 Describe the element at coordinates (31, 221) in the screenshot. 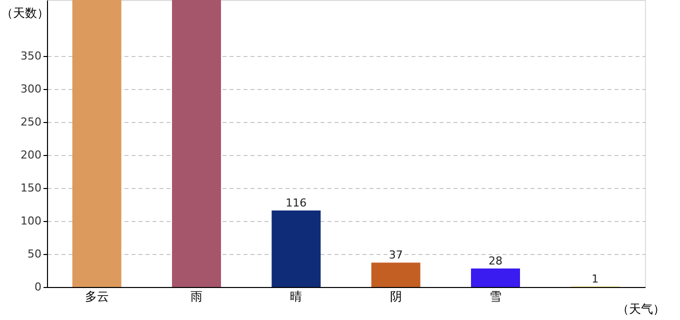

I see `y-tick-label: 100` at that location.